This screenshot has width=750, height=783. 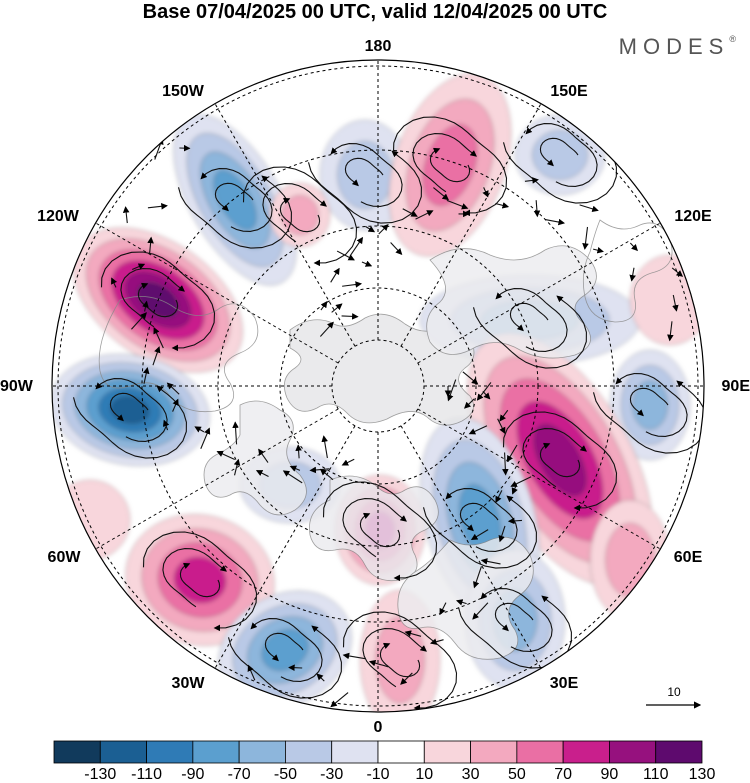 What do you see at coordinates (100, 774) in the screenshot?
I see `colorbar-tick-label: -130` at bounding box center [100, 774].